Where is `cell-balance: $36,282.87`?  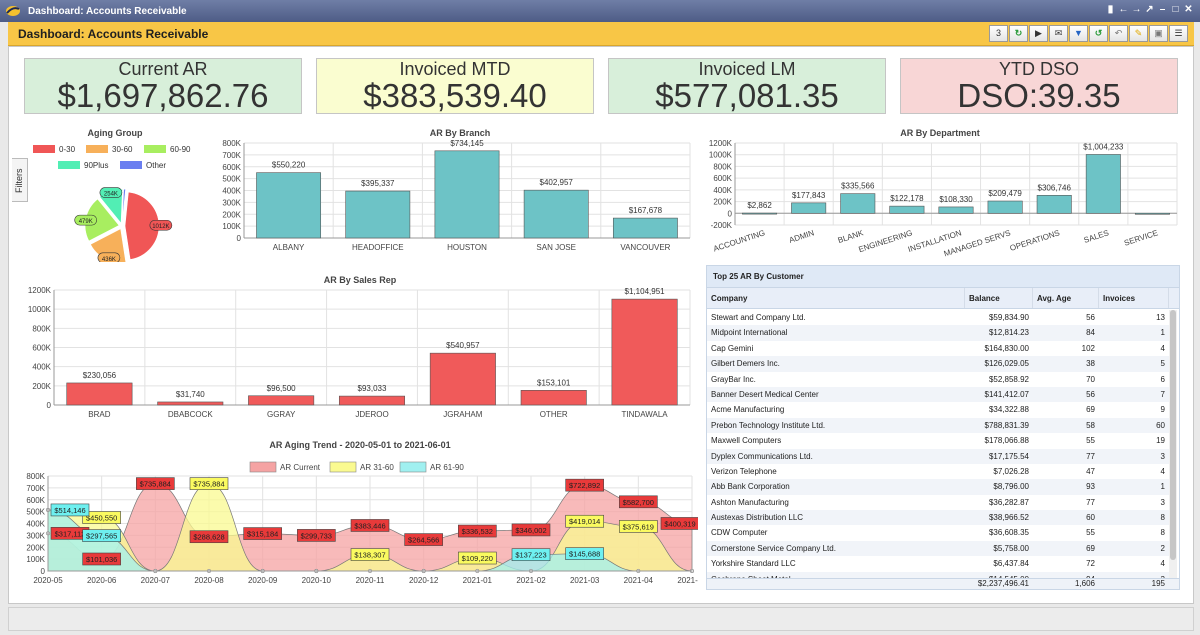 cell-balance: $36,282.87 is located at coordinates (1008, 502).